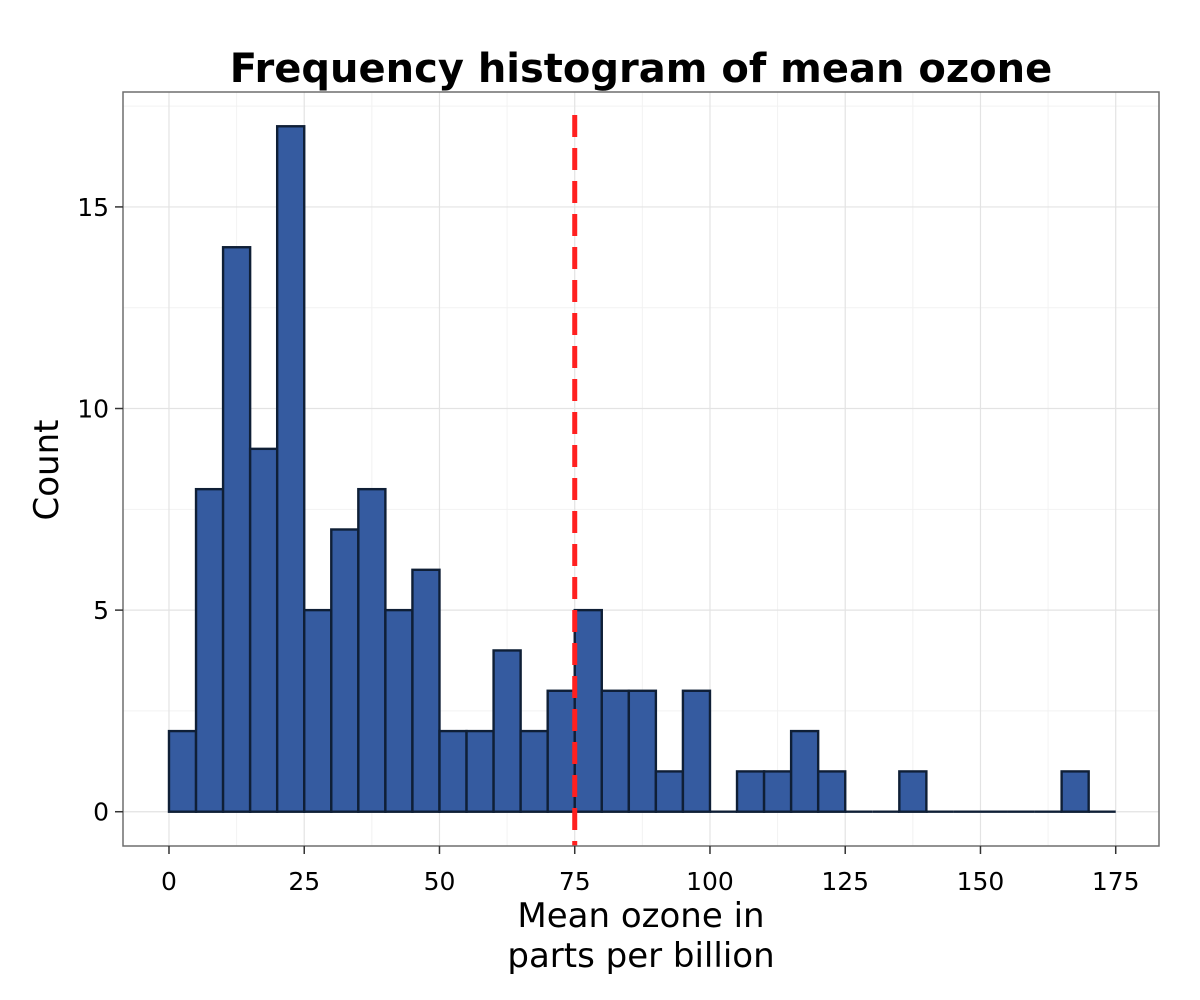  I want to click on y-tick-label: 0, so click(101, 812).